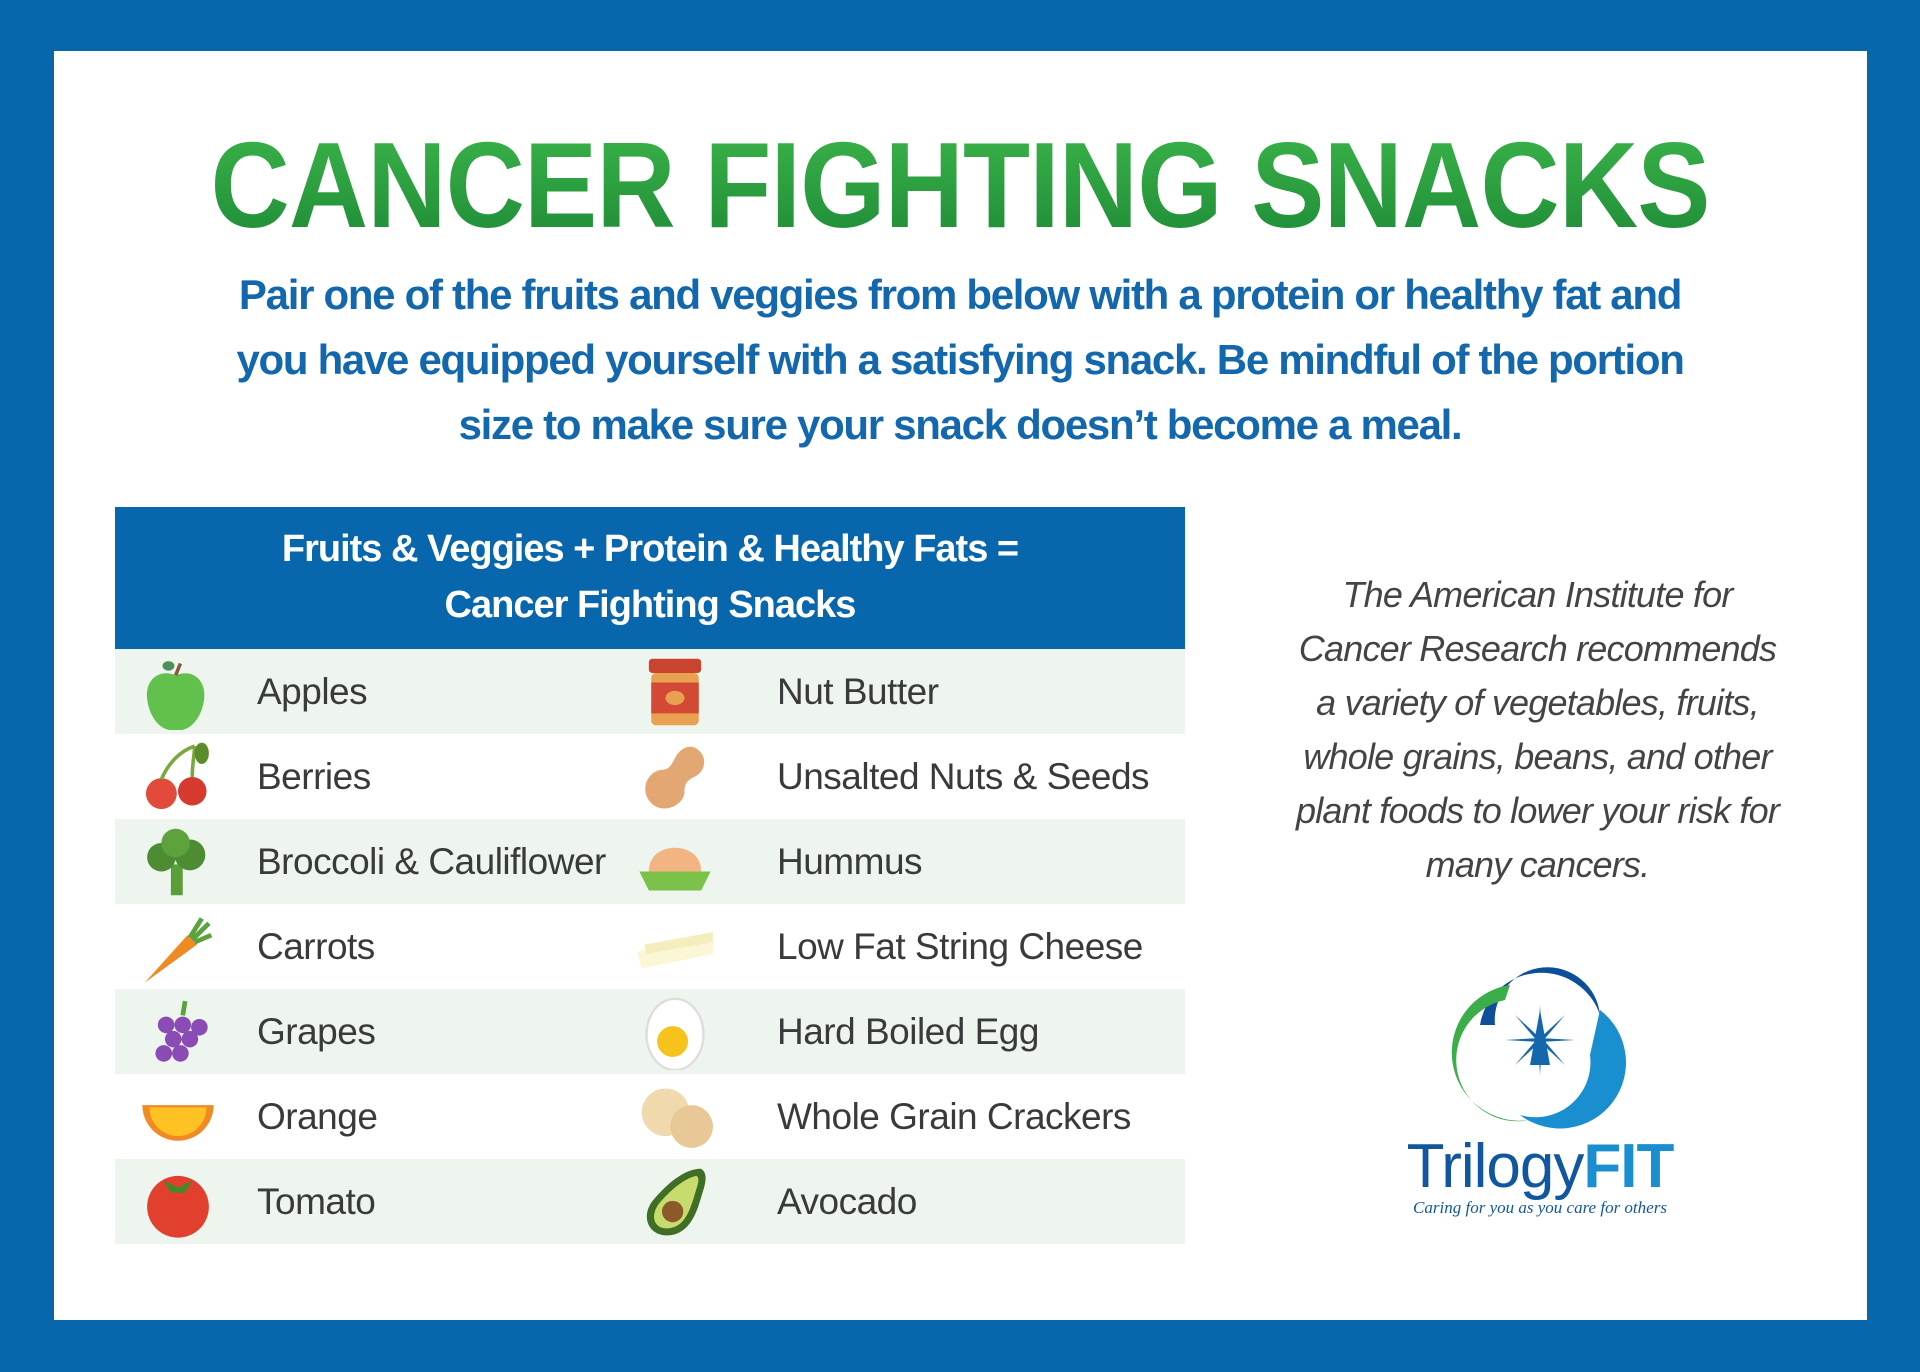 Image resolution: width=1920 pixels, height=1372 pixels. Describe the element at coordinates (1537, 810) in the screenshot. I see `aicr-line: plant foods to lower your risk for` at that location.